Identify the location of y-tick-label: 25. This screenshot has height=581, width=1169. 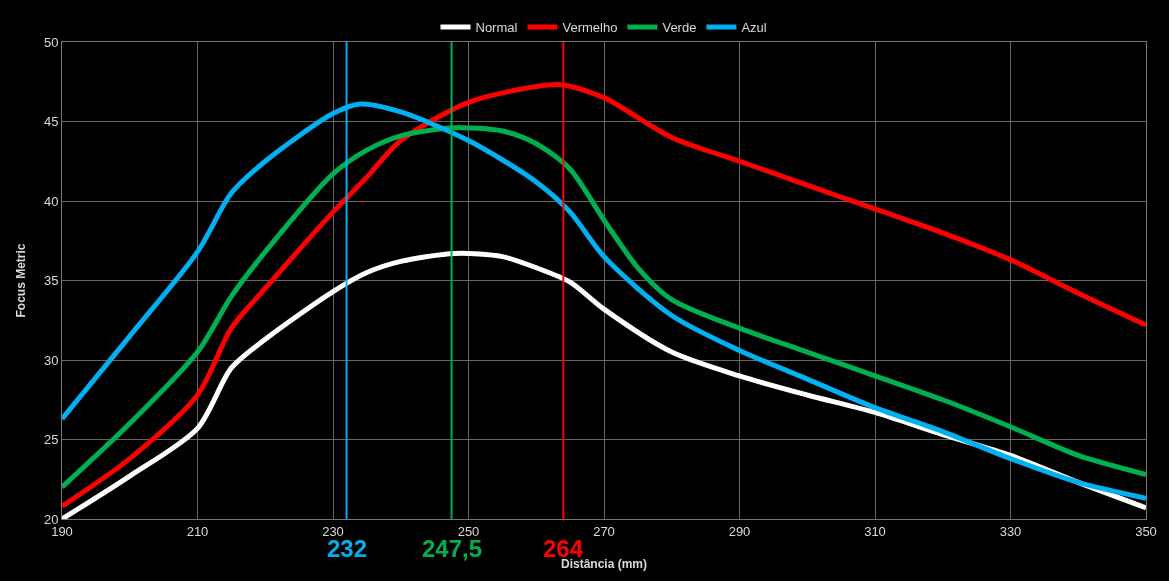
(51, 440).